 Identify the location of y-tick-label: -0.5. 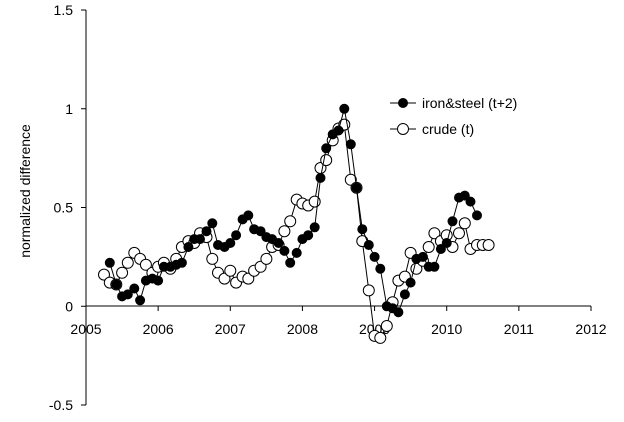
(61, 405).